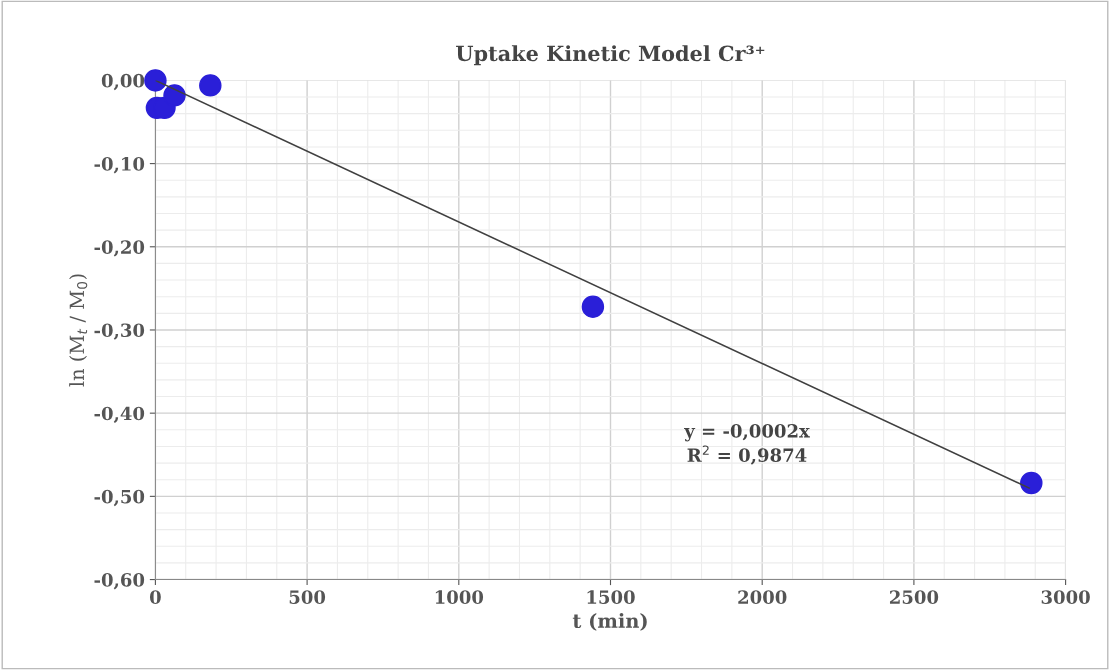  What do you see at coordinates (762, 597) in the screenshot?
I see `x-tick-label: 2000` at bounding box center [762, 597].